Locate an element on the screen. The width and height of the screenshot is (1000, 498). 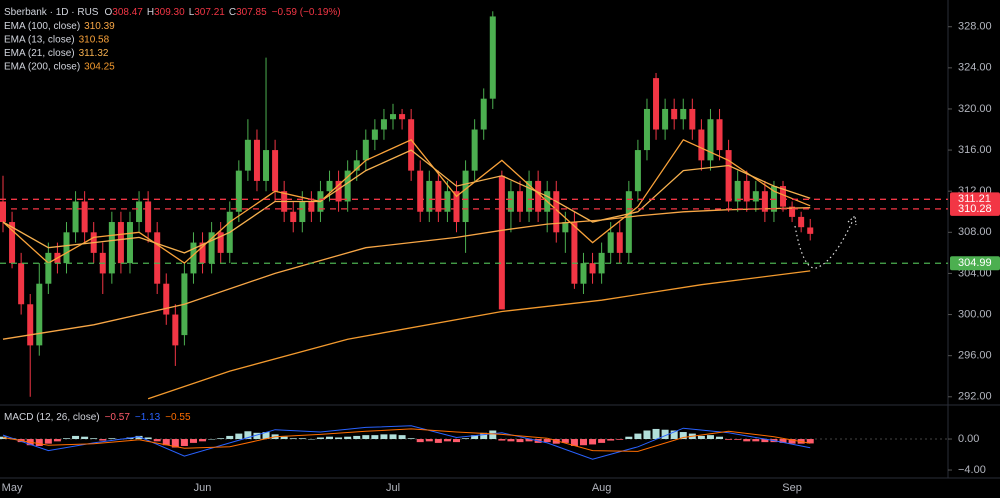
legend-entry: EMA (13, close) 310.58 is located at coordinates (57, 39).